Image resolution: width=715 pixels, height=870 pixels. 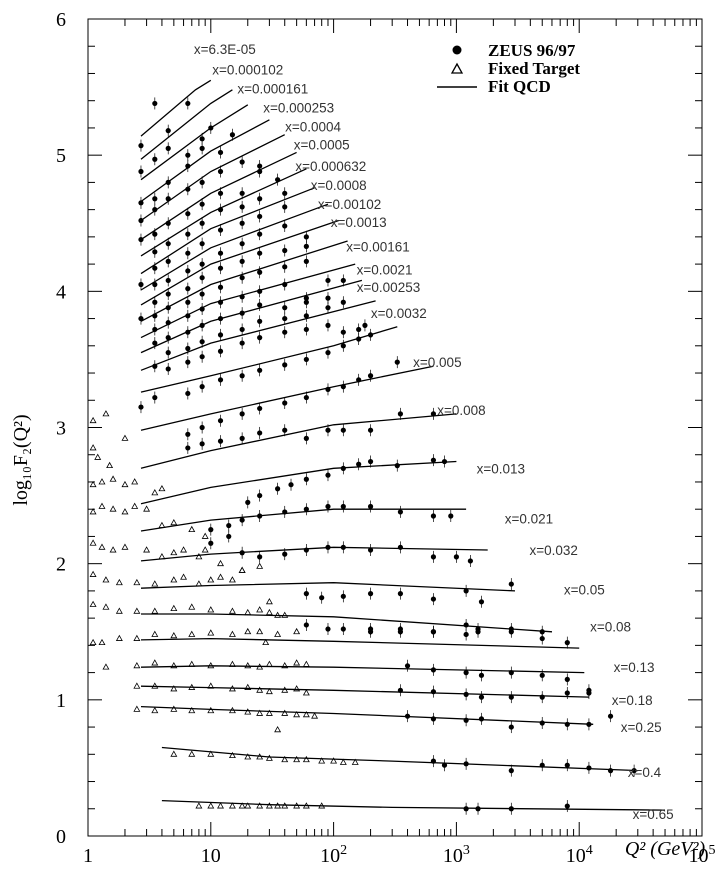 What do you see at coordinates (343, 850) in the screenshot?
I see `x-tick-exponent: 2` at bounding box center [343, 850].